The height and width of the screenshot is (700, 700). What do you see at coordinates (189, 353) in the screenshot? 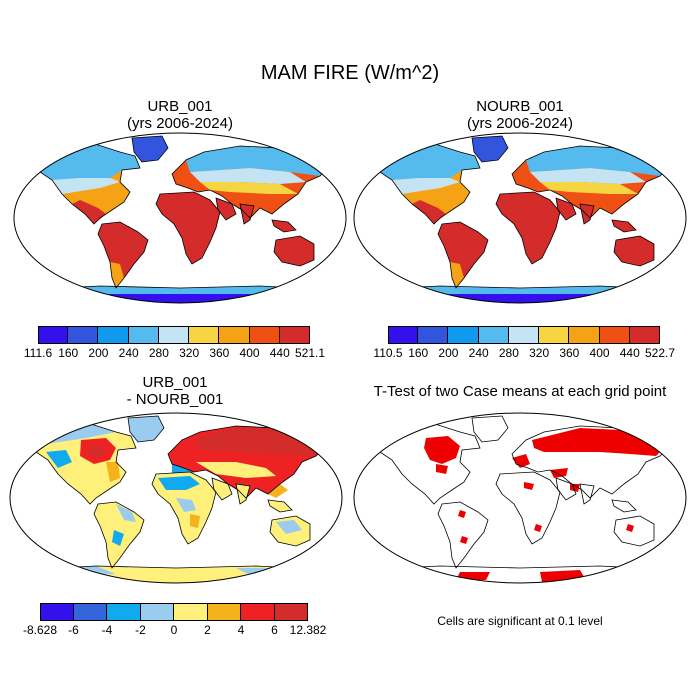
I see `colorbar-urb-tick-label: 320` at bounding box center [189, 353].